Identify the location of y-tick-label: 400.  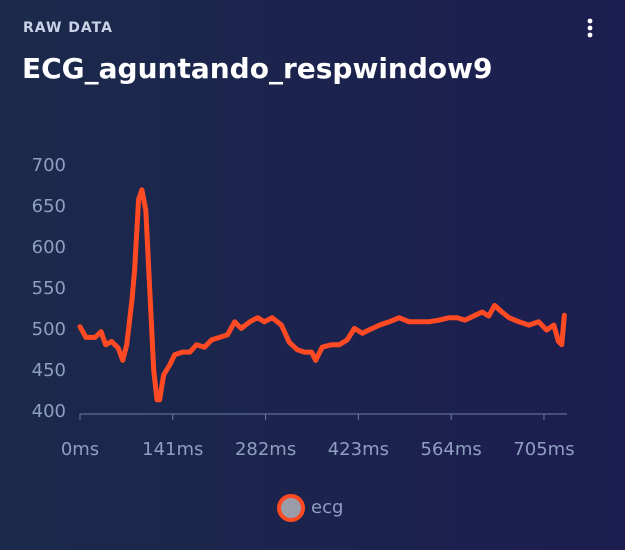
(49, 411).